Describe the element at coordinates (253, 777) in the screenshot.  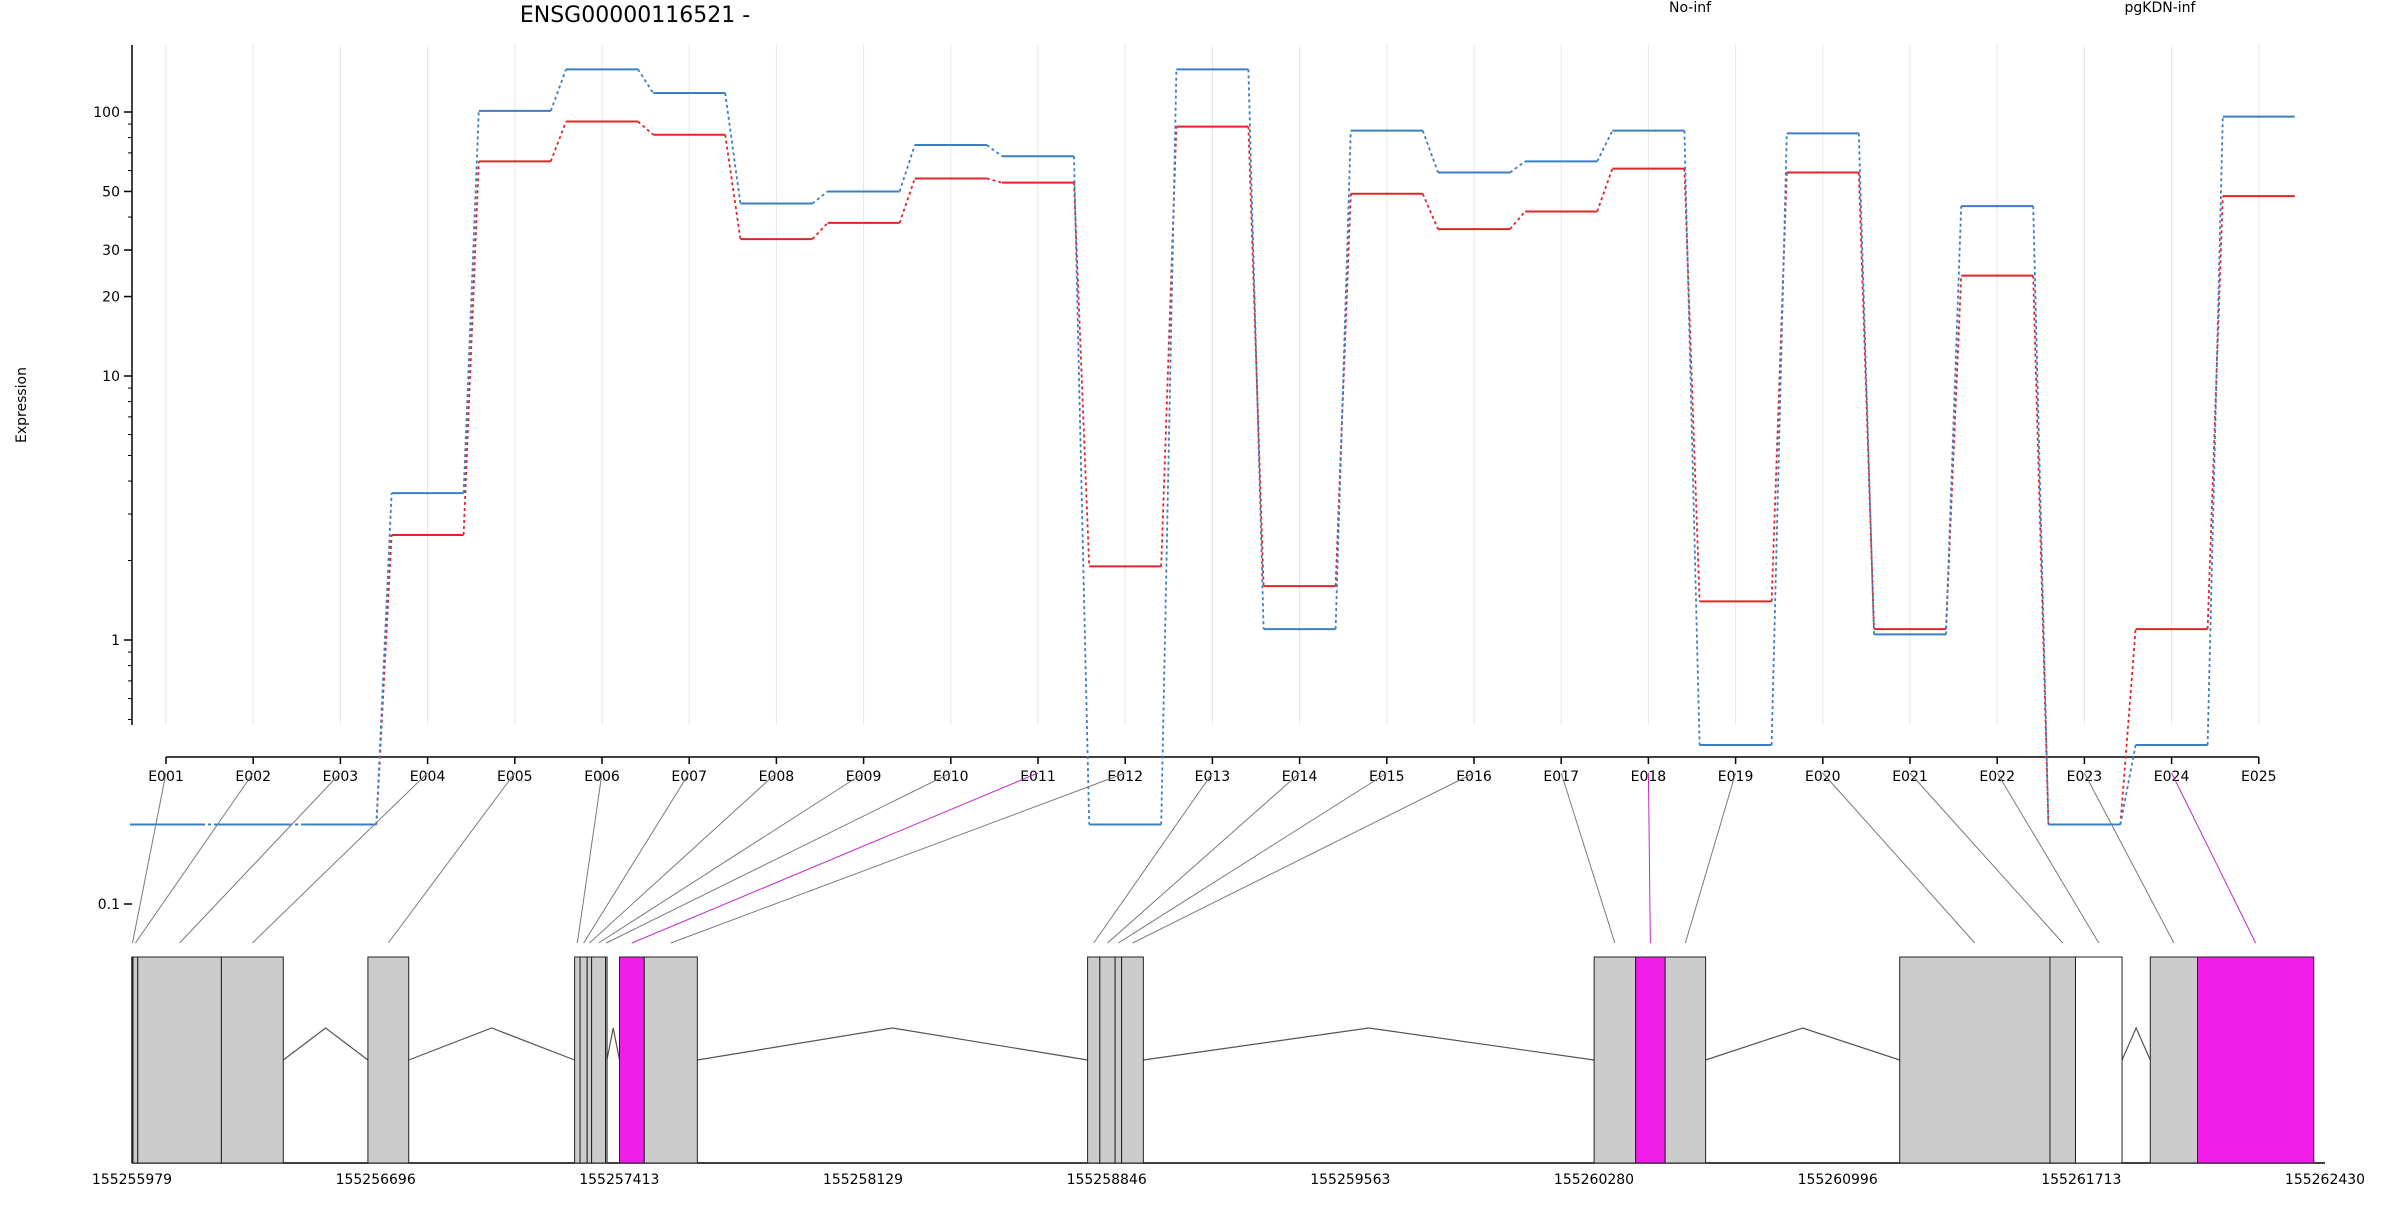
I see `x-tick-label: E002` at that location.